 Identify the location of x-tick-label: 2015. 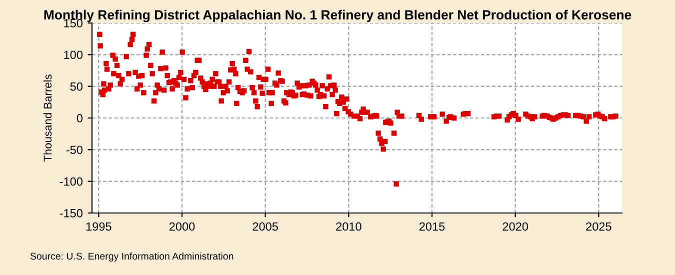
(432, 226).